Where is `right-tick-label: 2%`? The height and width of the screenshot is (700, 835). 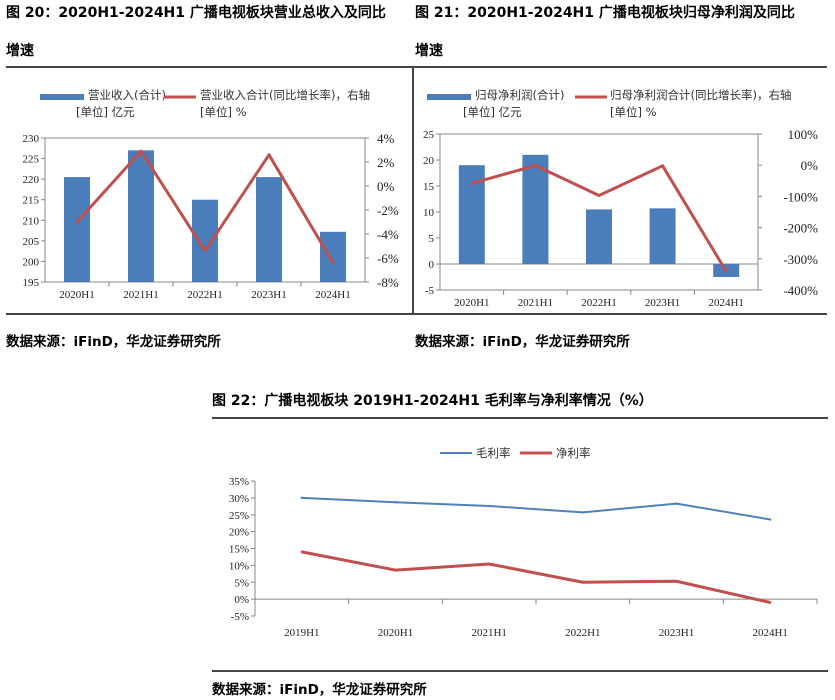 right-tick-label: 2% is located at coordinates (386, 162).